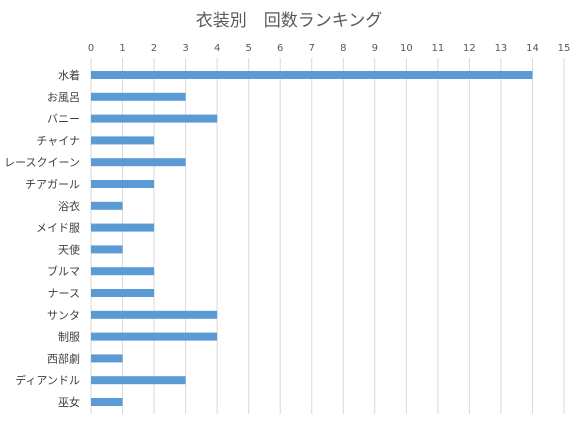  What do you see at coordinates (469, 48) in the screenshot?
I see `x-tick-label: 12` at bounding box center [469, 48].